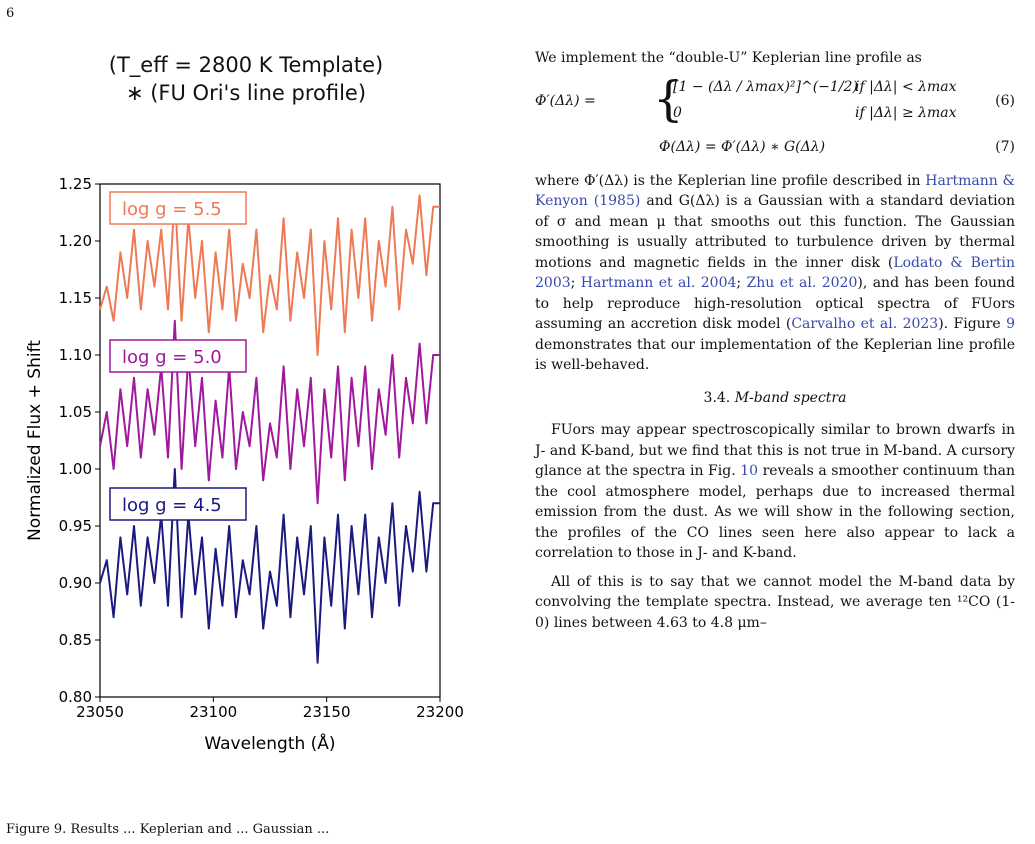  I want to click on eq6-brace: {, so click(668, 98).